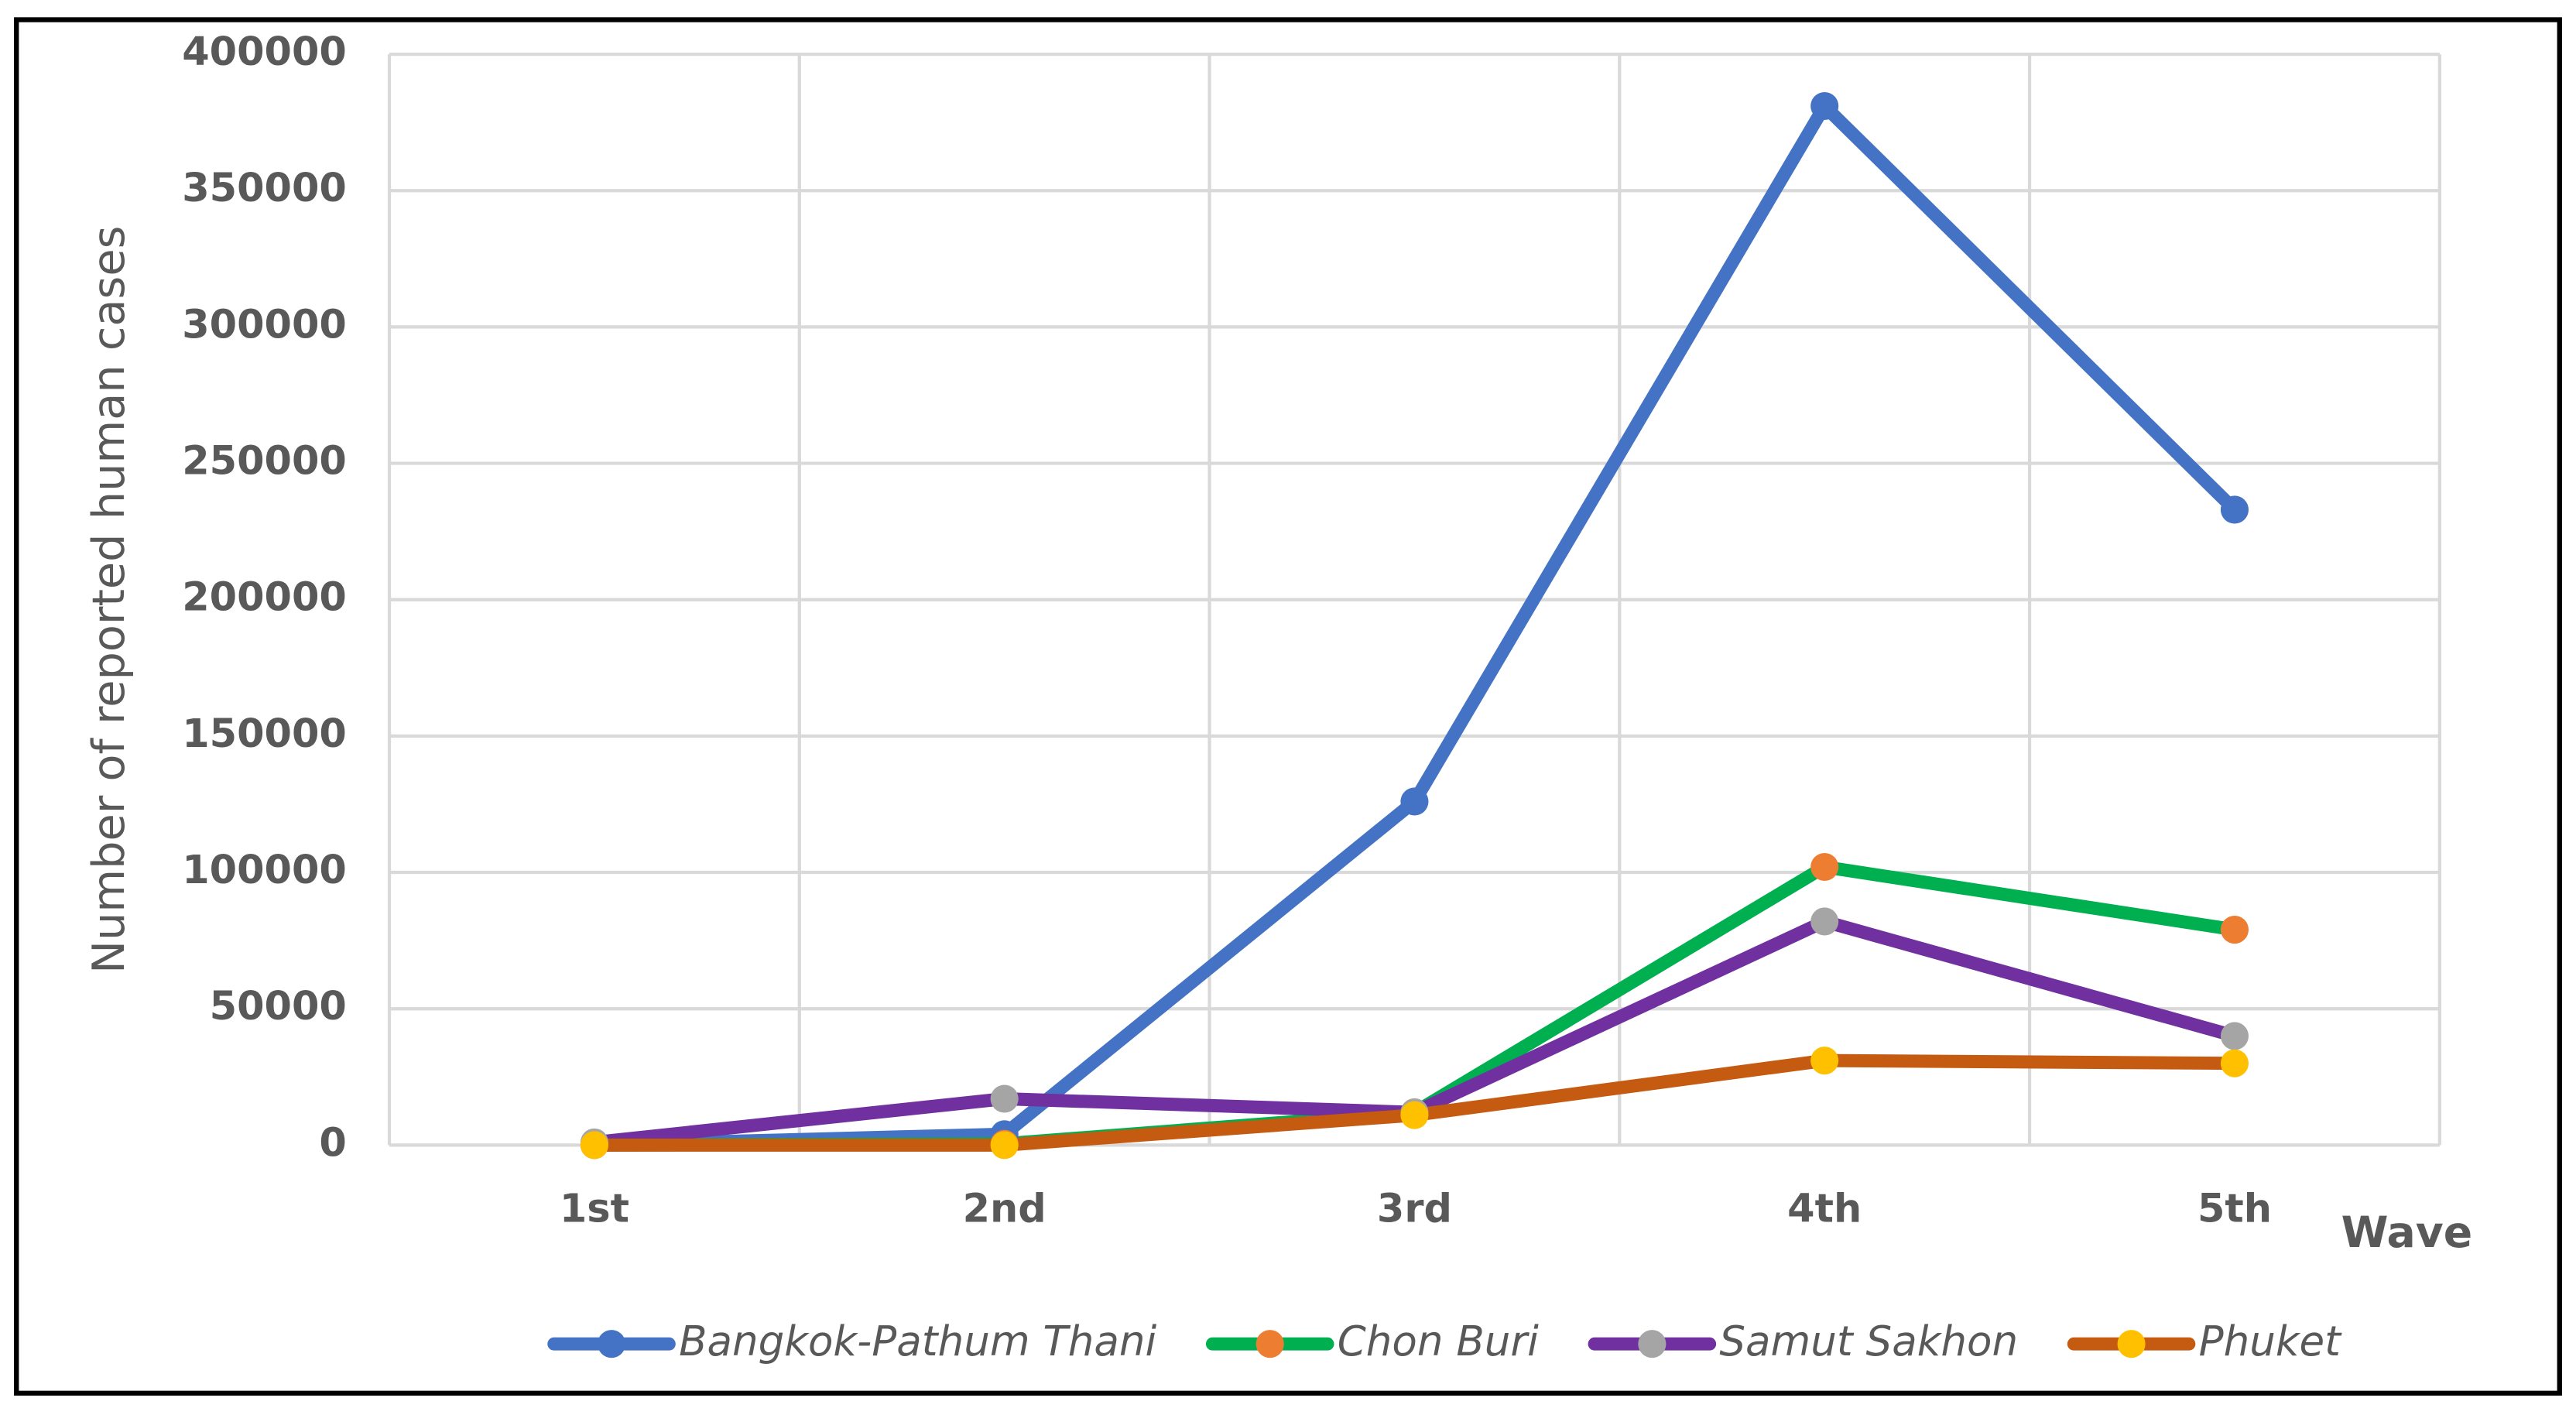 The image size is (2576, 1408). What do you see at coordinates (594, 1209) in the screenshot?
I see `x-tick-label: 1st` at bounding box center [594, 1209].